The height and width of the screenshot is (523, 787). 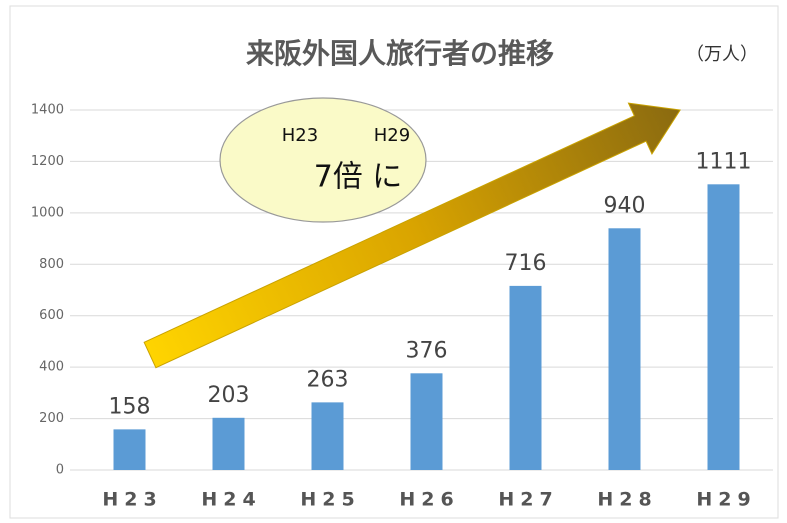 I want to click on callout-from: H23, so click(x=300, y=135).